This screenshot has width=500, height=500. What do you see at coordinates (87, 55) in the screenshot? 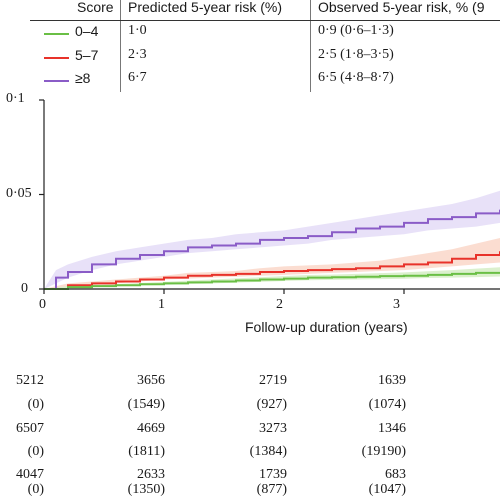
I see `legend-score-label: 5–7` at bounding box center [87, 55].